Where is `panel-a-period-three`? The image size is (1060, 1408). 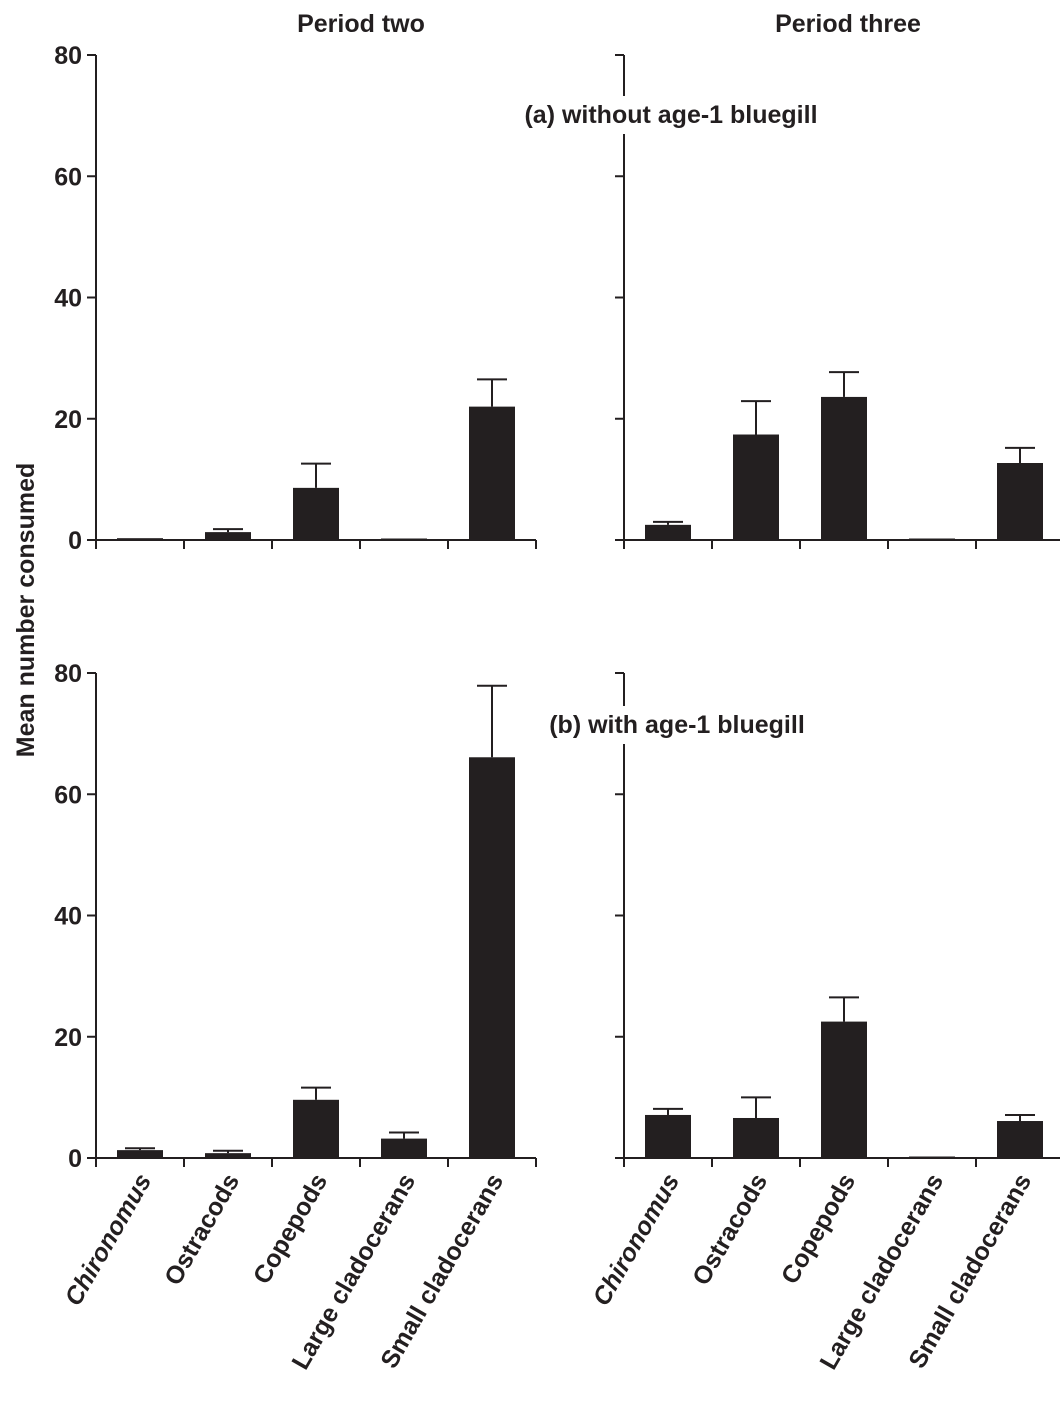
panel-a-period-three is located at coordinates (837, 301).